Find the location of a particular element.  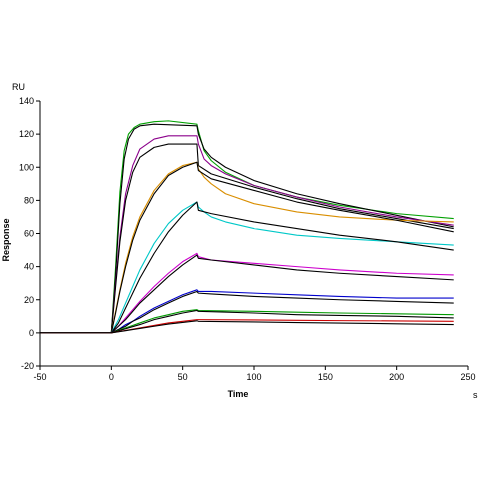

y-tick-label: 60 is located at coordinates (29, 234).